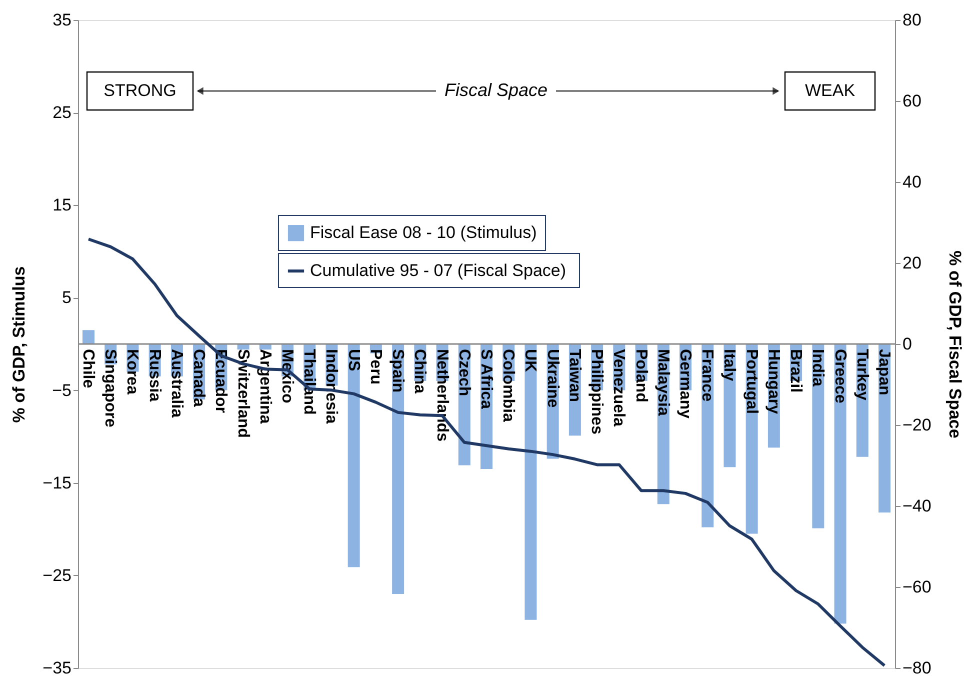  What do you see at coordinates (57, 482) in the screenshot?
I see `y-tick-label: −15` at bounding box center [57, 482].